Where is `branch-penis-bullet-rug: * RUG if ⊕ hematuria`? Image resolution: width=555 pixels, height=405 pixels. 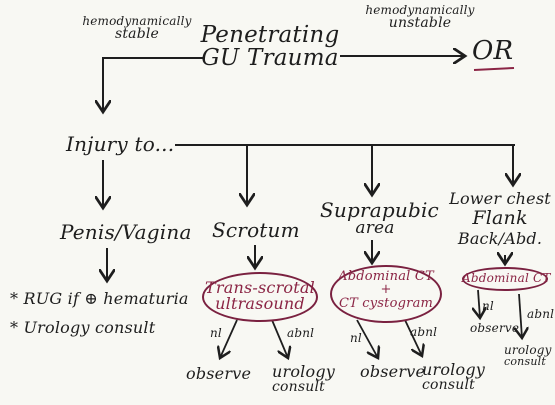
branch-penis-bullet-rug: * RUG if ⊕ hematuria is located at coordinates (99, 298).